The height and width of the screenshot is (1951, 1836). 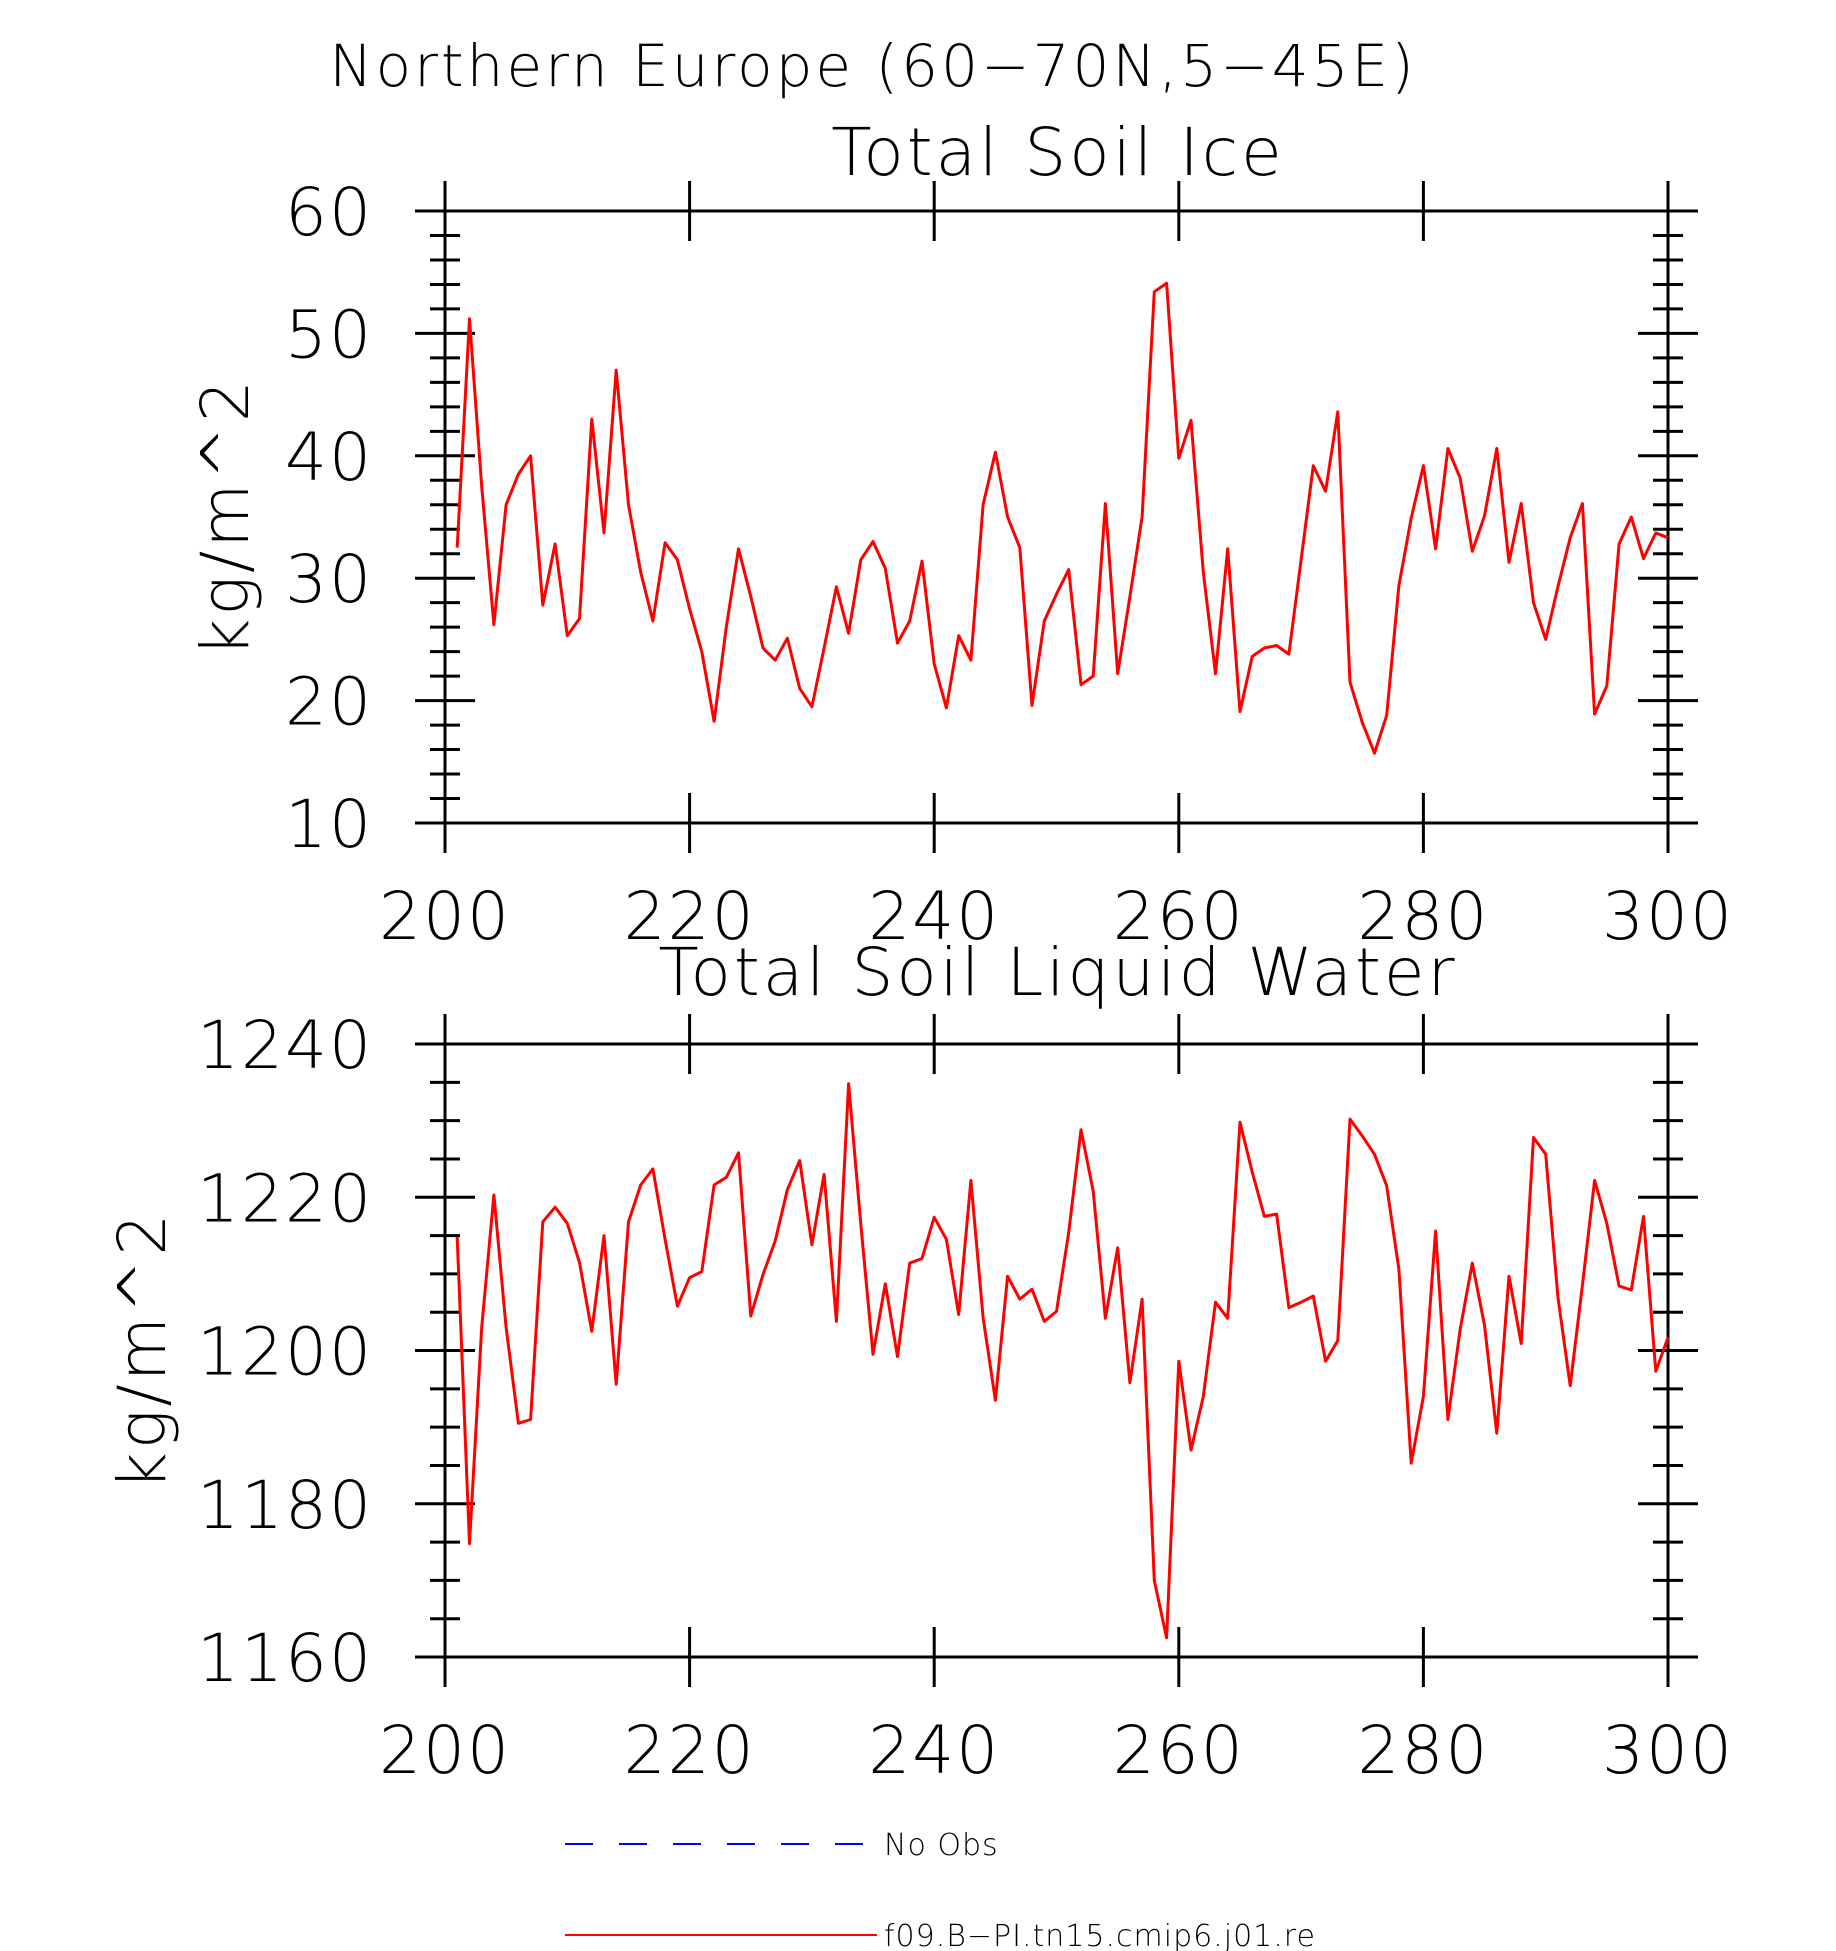 I want to click on y-tick-label: 40, so click(x=329, y=457).